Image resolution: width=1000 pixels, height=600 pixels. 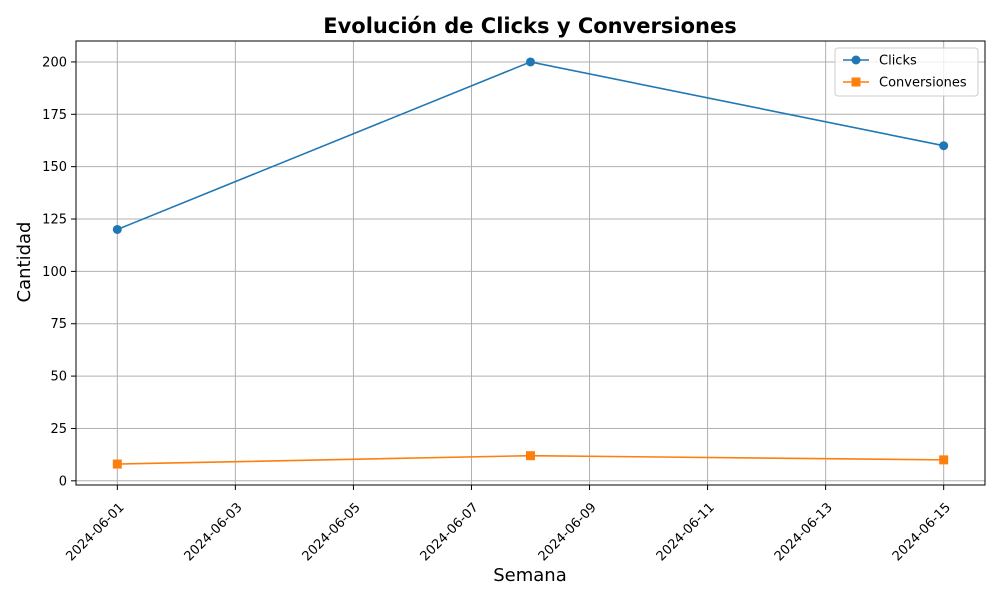 I want to click on y-tick-label: 200, so click(x=54, y=62).